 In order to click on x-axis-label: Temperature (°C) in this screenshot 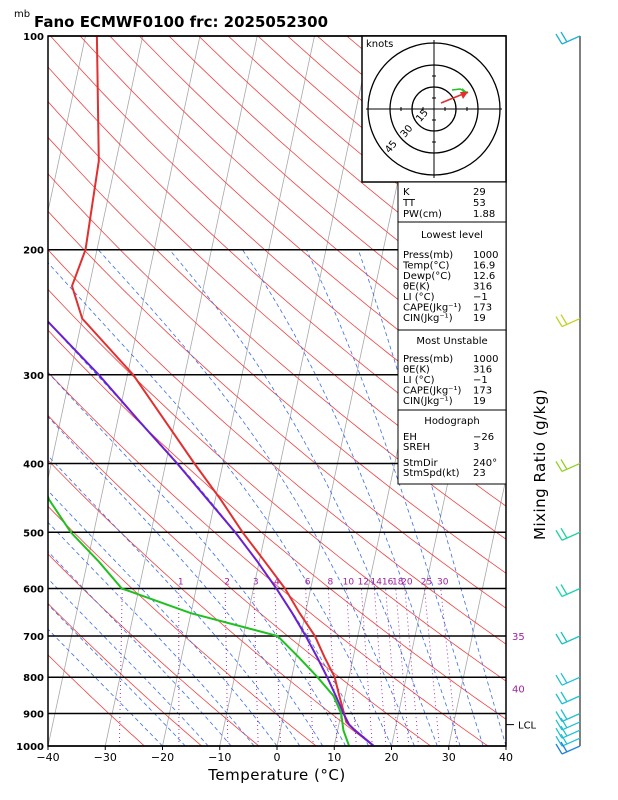, I will do `click(276, 775)`.